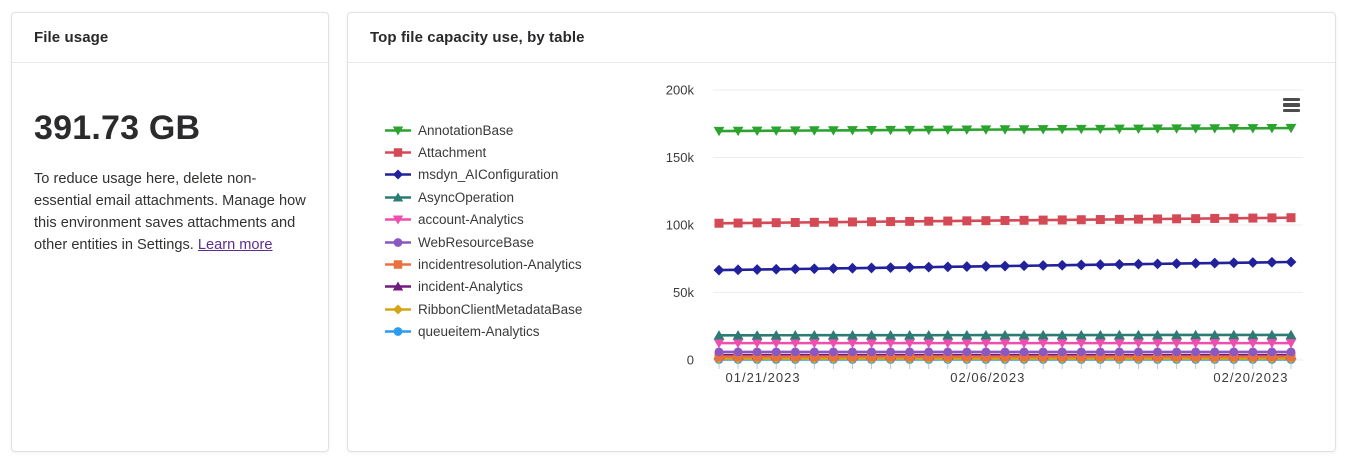 The width and height of the screenshot is (1358, 466). What do you see at coordinates (452, 153) in the screenshot?
I see `legend-label: Attachment` at bounding box center [452, 153].